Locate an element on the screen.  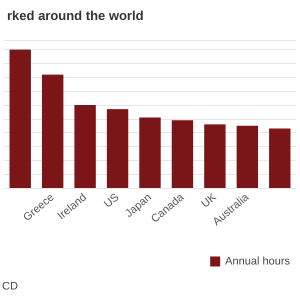
text: CD is located at coordinates (10, 286).